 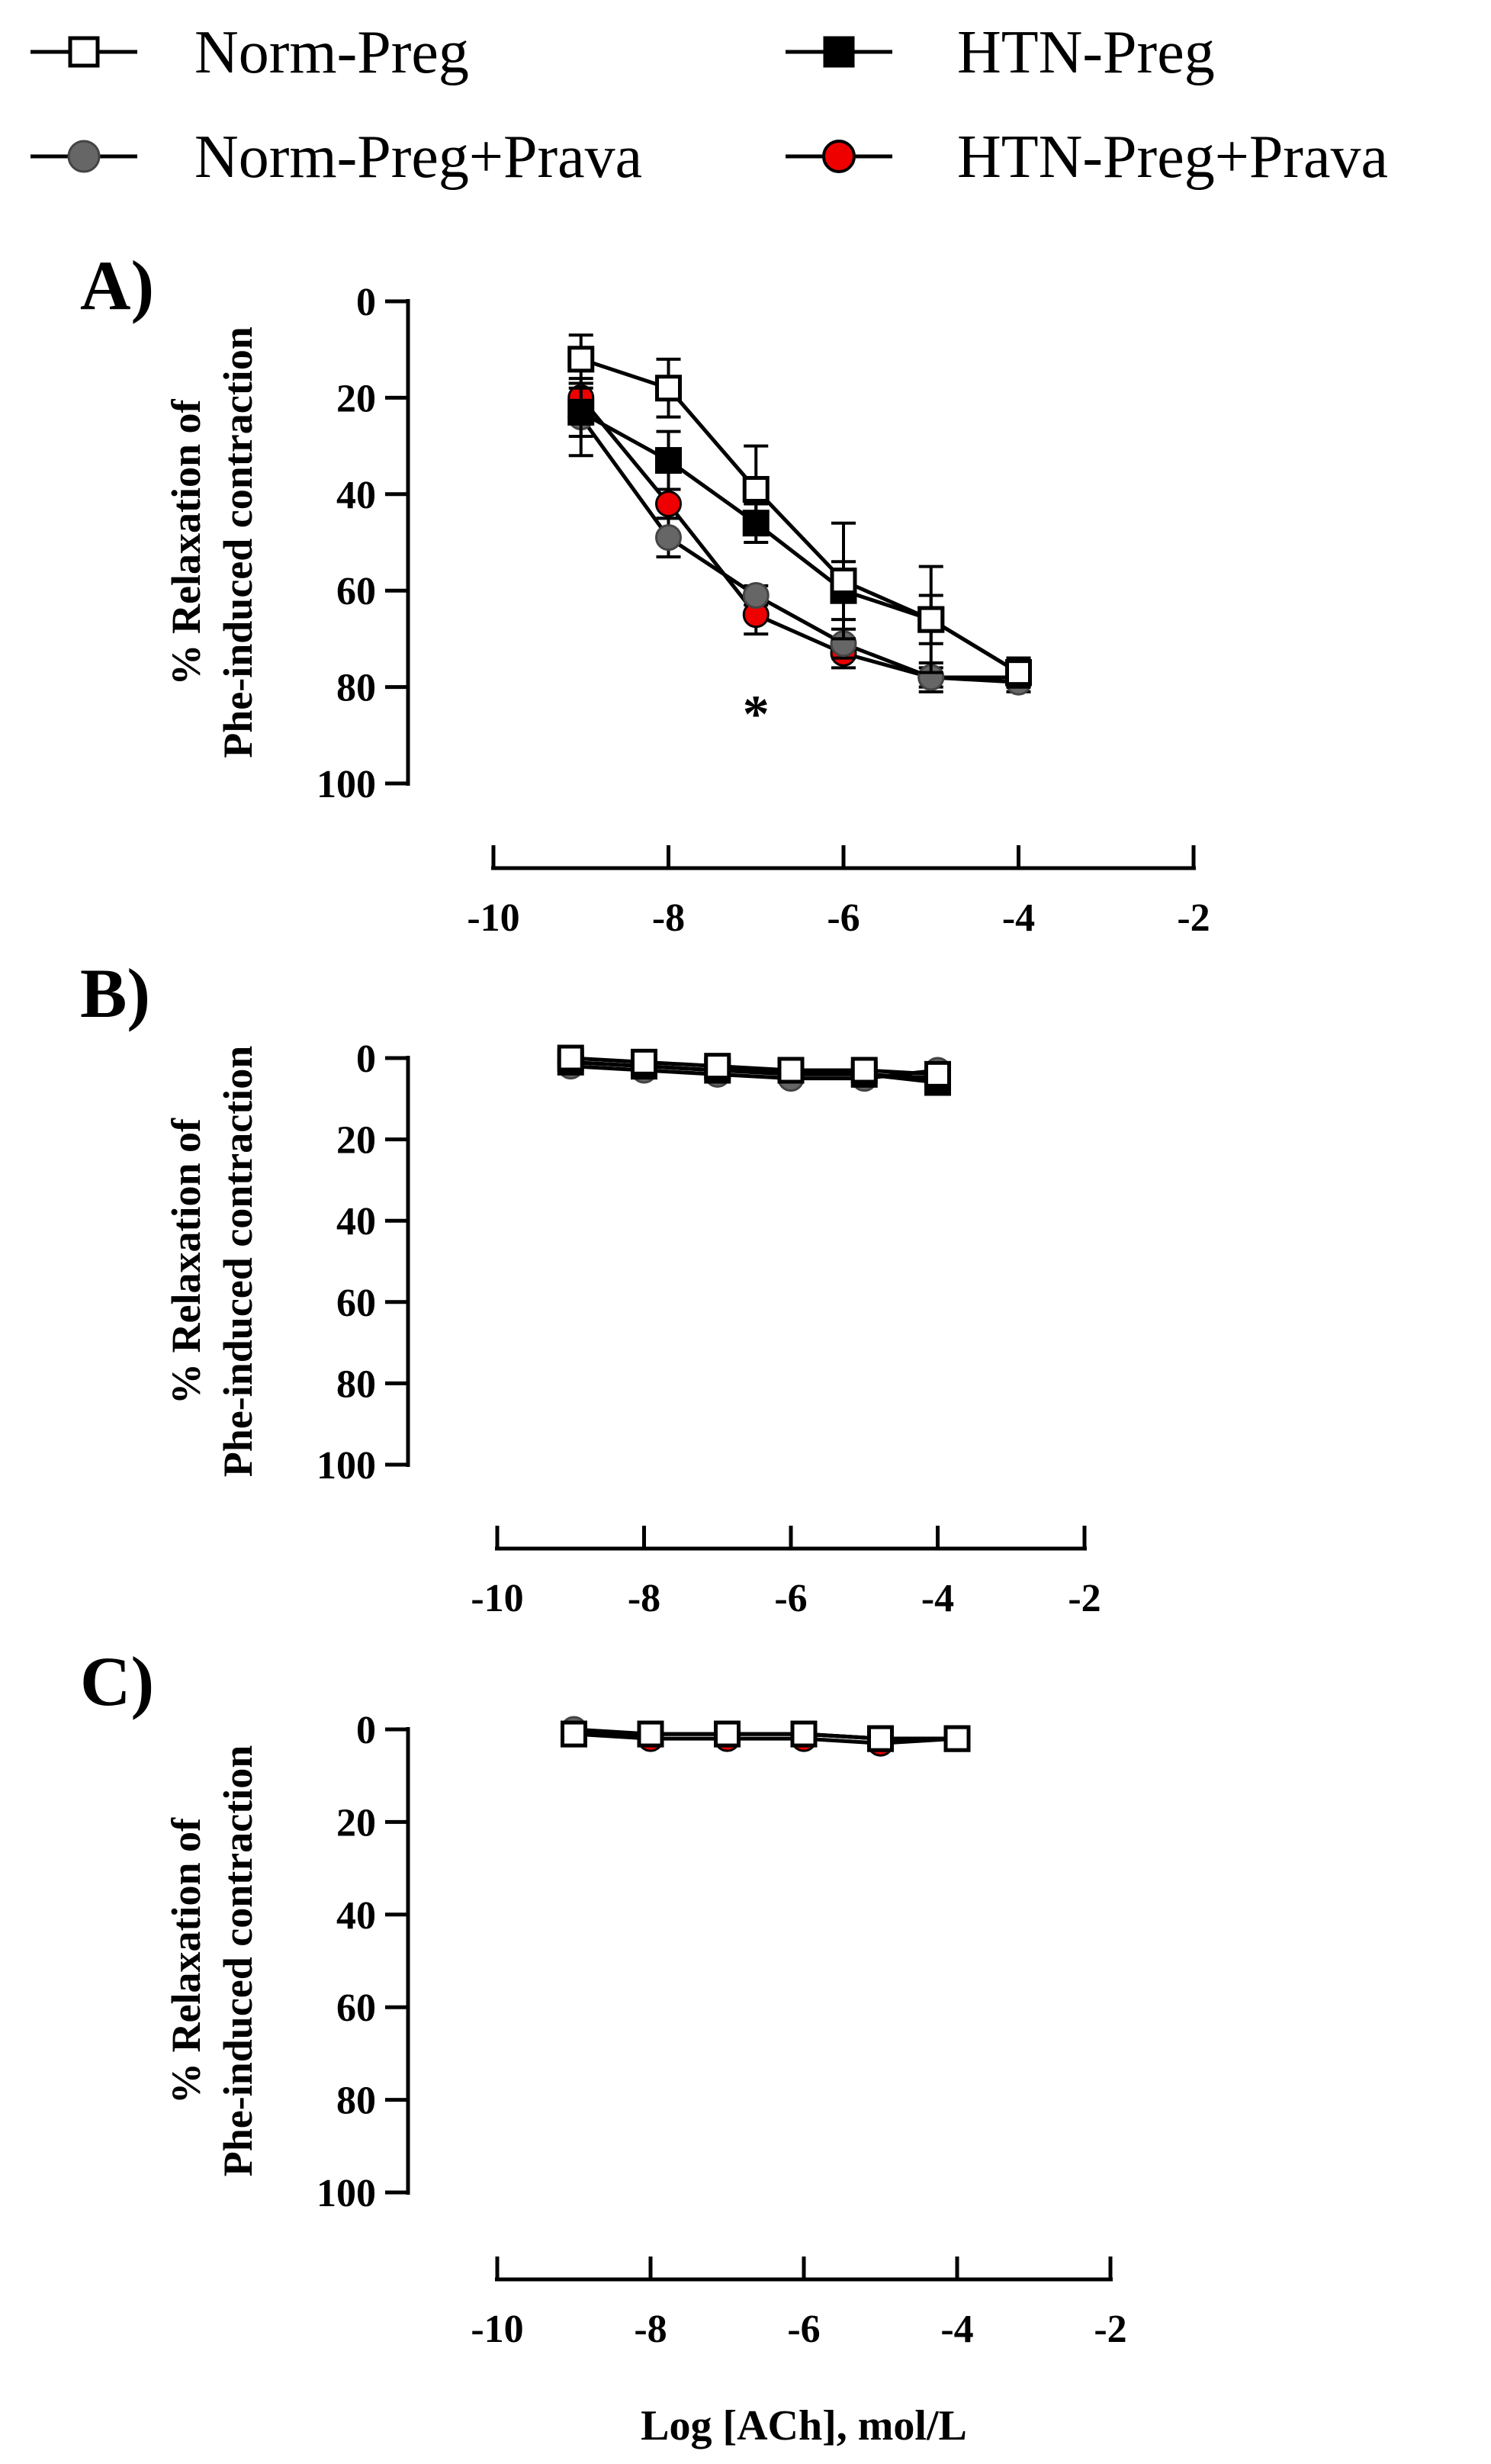 What do you see at coordinates (115, 993) in the screenshot?
I see `panel-label: B)` at bounding box center [115, 993].